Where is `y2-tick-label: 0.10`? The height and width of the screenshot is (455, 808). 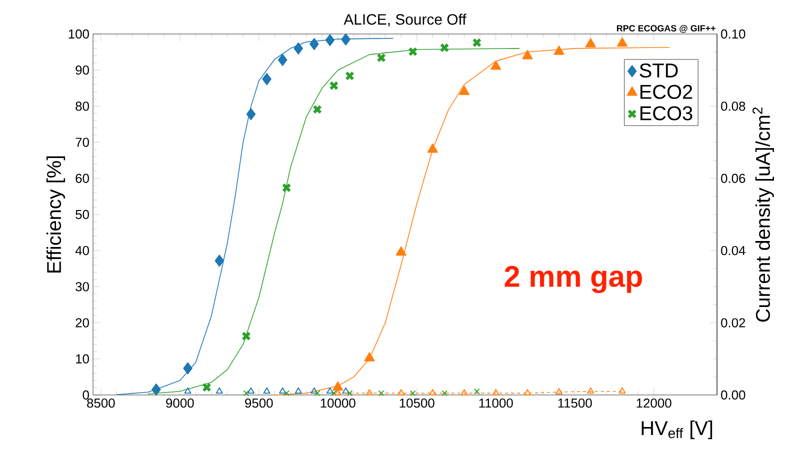
y2-tick-label: 0.10 is located at coordinates (733, 34).